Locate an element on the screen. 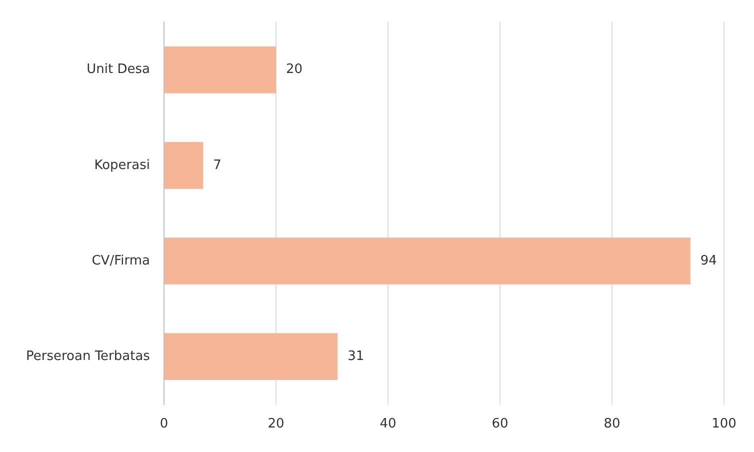 This screenshot has height=452, width=754. x-tick-label: 80 is located at coordinates (612, 424).